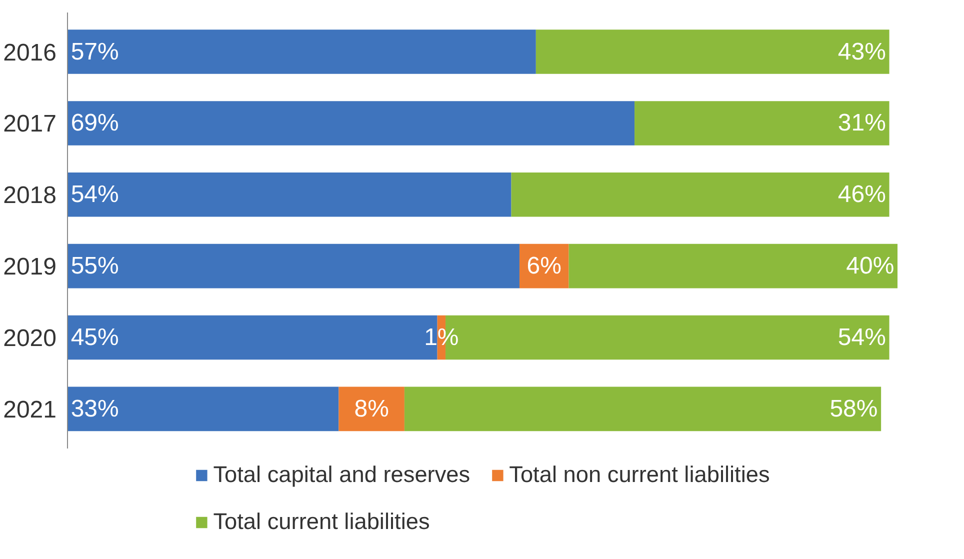 Image resolution: width=964 pixels, height=559 pixels. I want to click on legend-label: Total capital and reserves, so click(341, 474).